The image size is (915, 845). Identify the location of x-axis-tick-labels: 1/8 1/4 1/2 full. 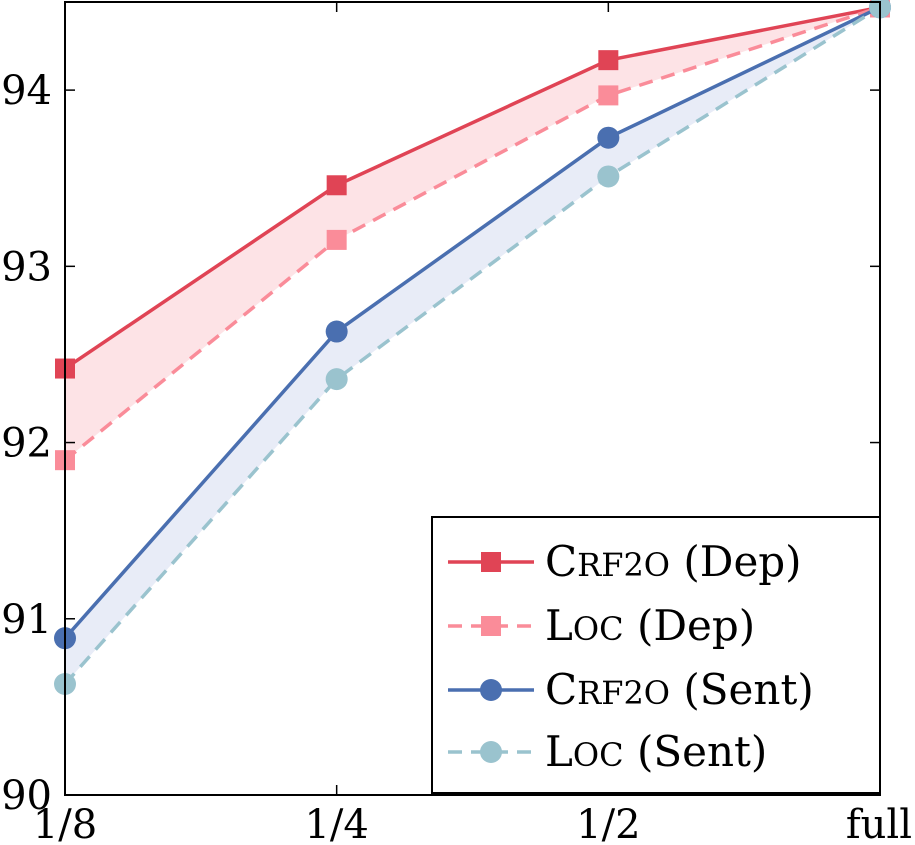
(472, 823).